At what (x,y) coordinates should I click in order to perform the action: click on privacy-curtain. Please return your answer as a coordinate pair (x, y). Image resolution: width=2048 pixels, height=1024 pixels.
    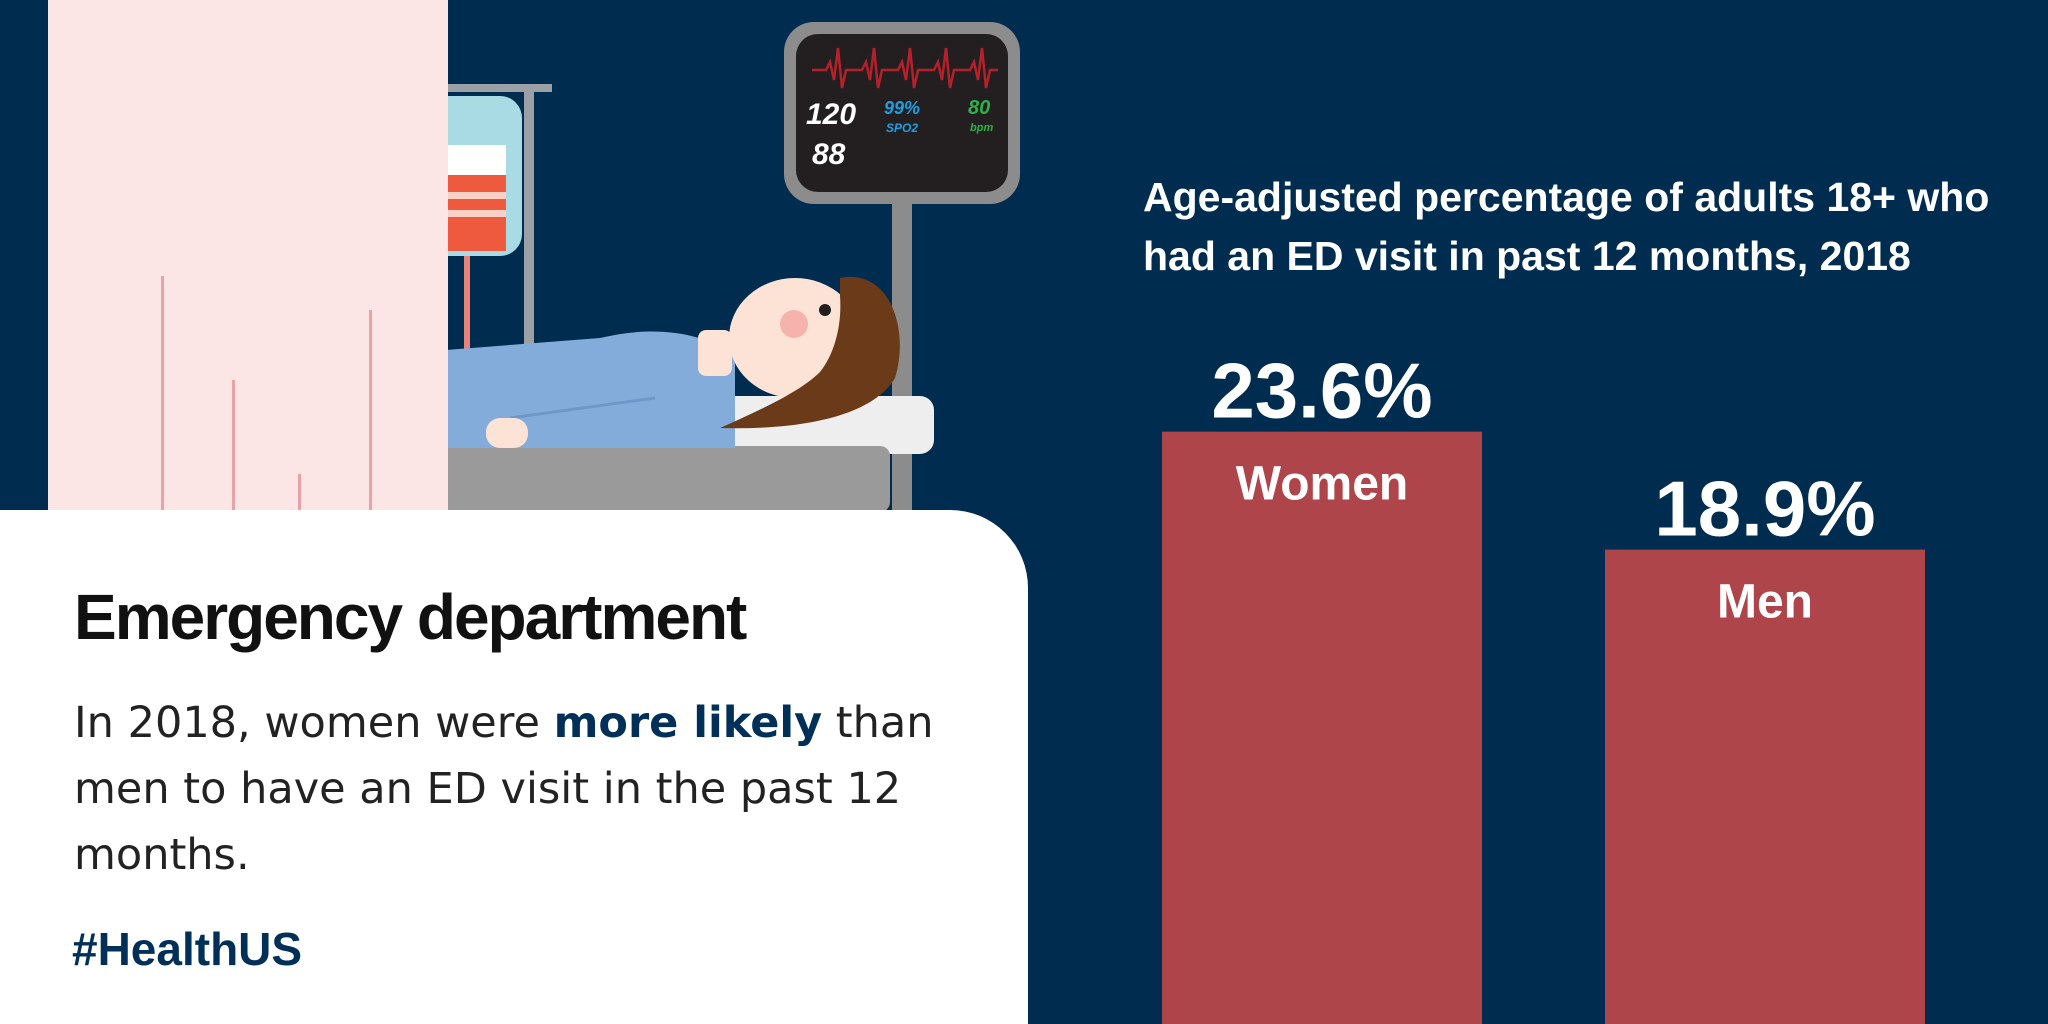
    Looking at the image, I should click on (248, 255).